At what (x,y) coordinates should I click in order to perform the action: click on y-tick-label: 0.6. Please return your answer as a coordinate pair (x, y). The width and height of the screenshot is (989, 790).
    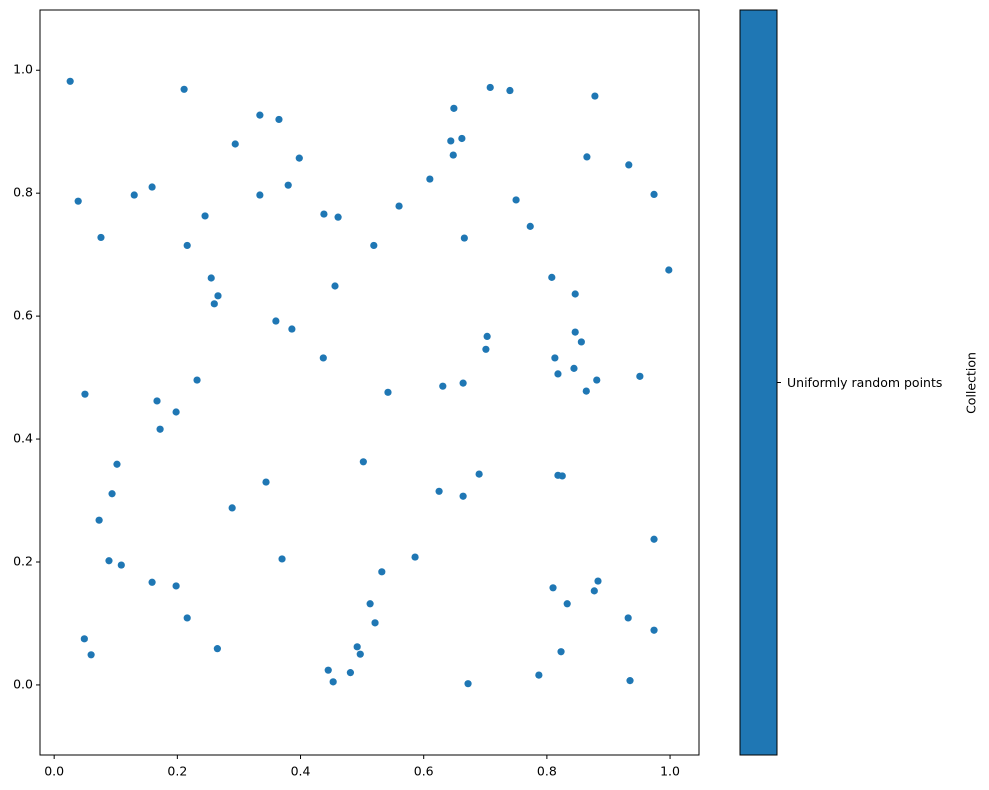
    Looking at the image, I should click on (23, 315).